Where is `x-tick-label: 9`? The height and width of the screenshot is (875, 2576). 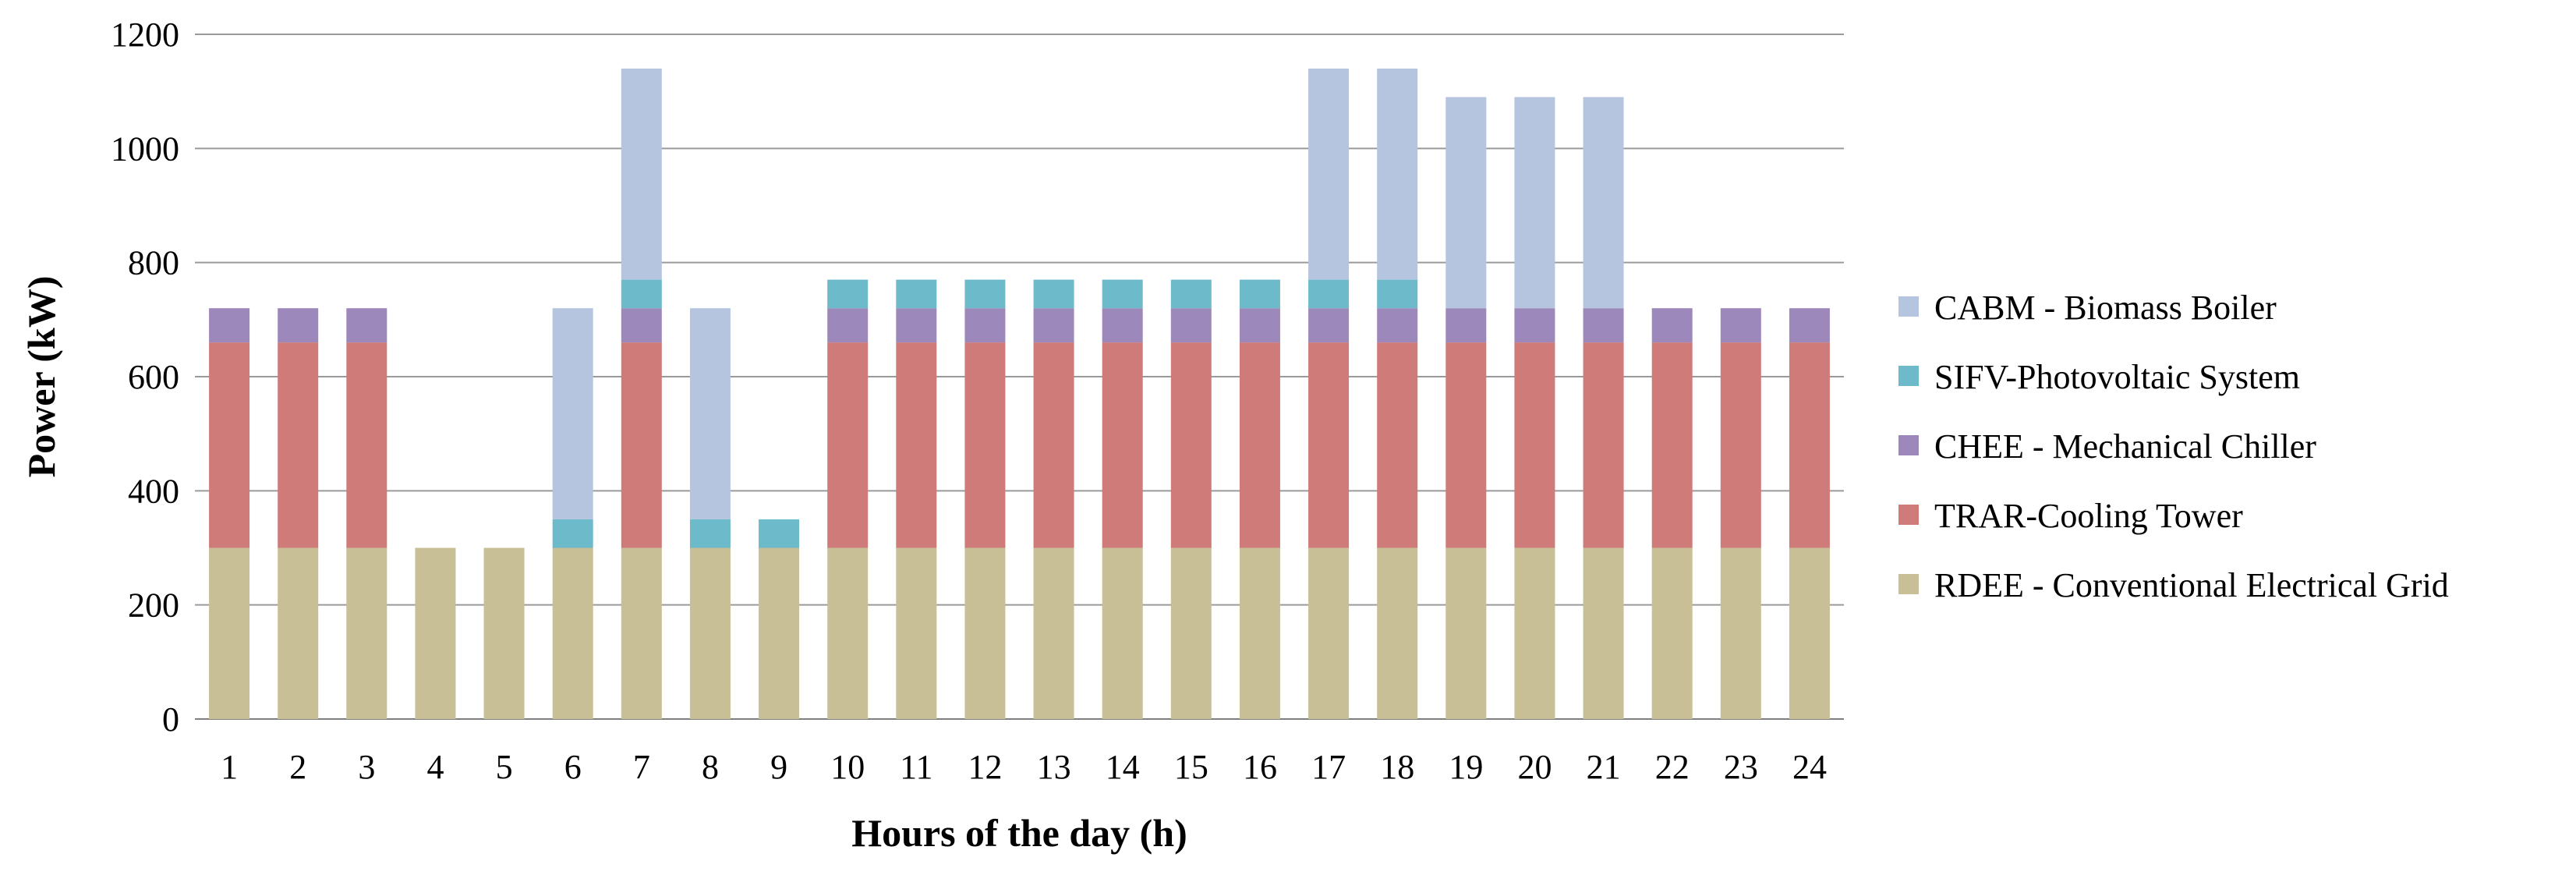 x-tick-label: 9 is located at coordinates (778, 767).